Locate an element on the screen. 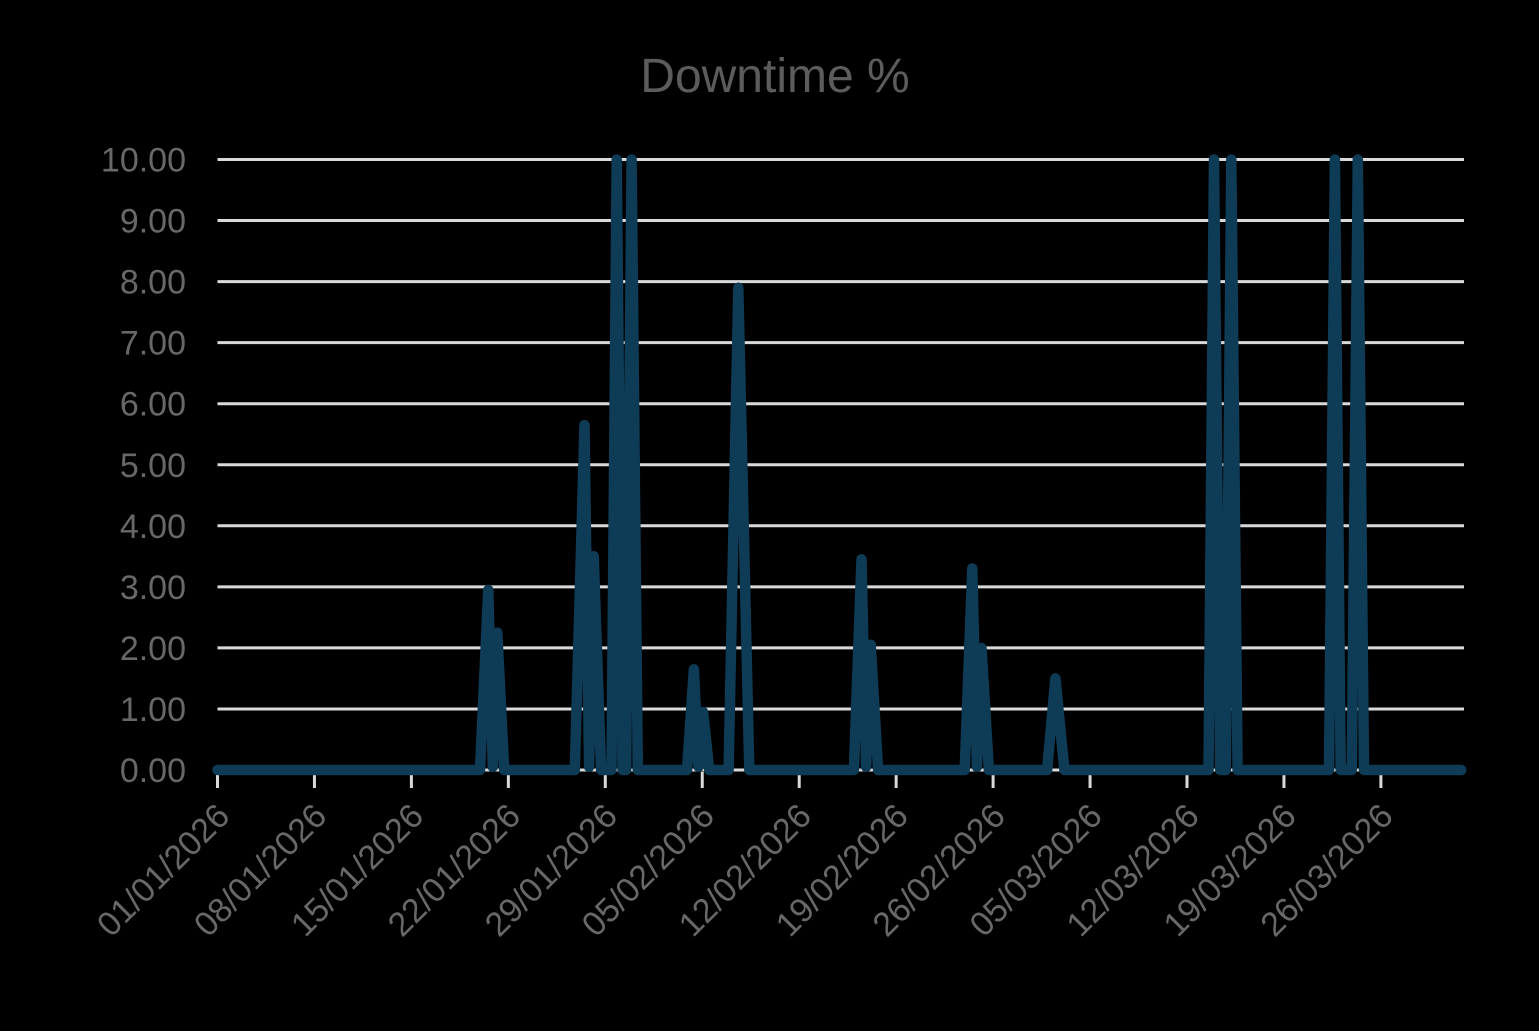  y-axis-tick-label: 5.00 is located at coordinates (153, 466).